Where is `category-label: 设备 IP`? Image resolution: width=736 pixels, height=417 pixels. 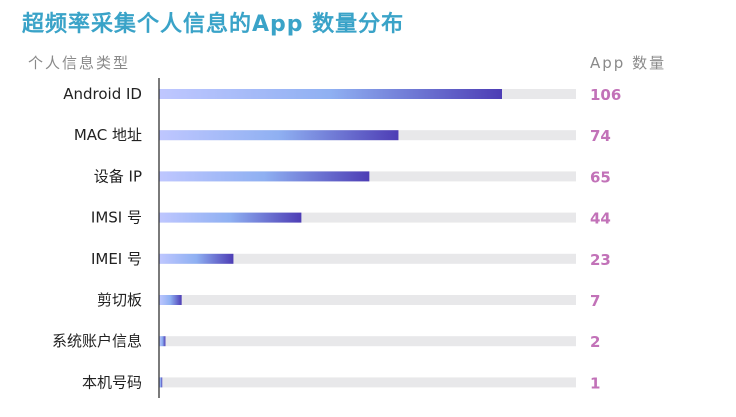 category-label: 设备 IP is located at coordinates (118, 176).